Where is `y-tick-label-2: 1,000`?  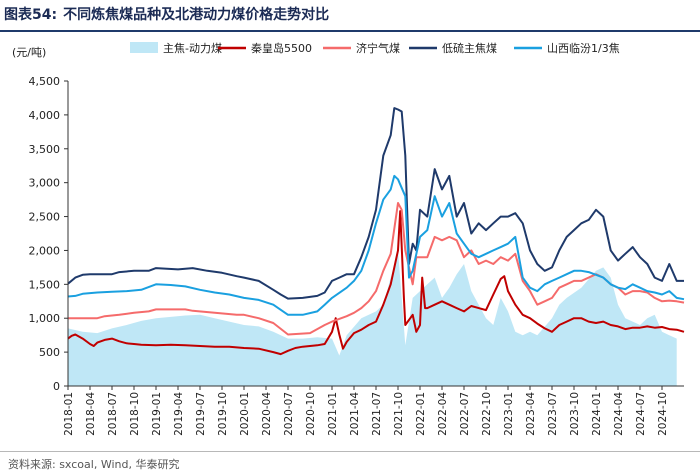
y-tick-label-2: 1,000 is located at coordinates (45, 318).